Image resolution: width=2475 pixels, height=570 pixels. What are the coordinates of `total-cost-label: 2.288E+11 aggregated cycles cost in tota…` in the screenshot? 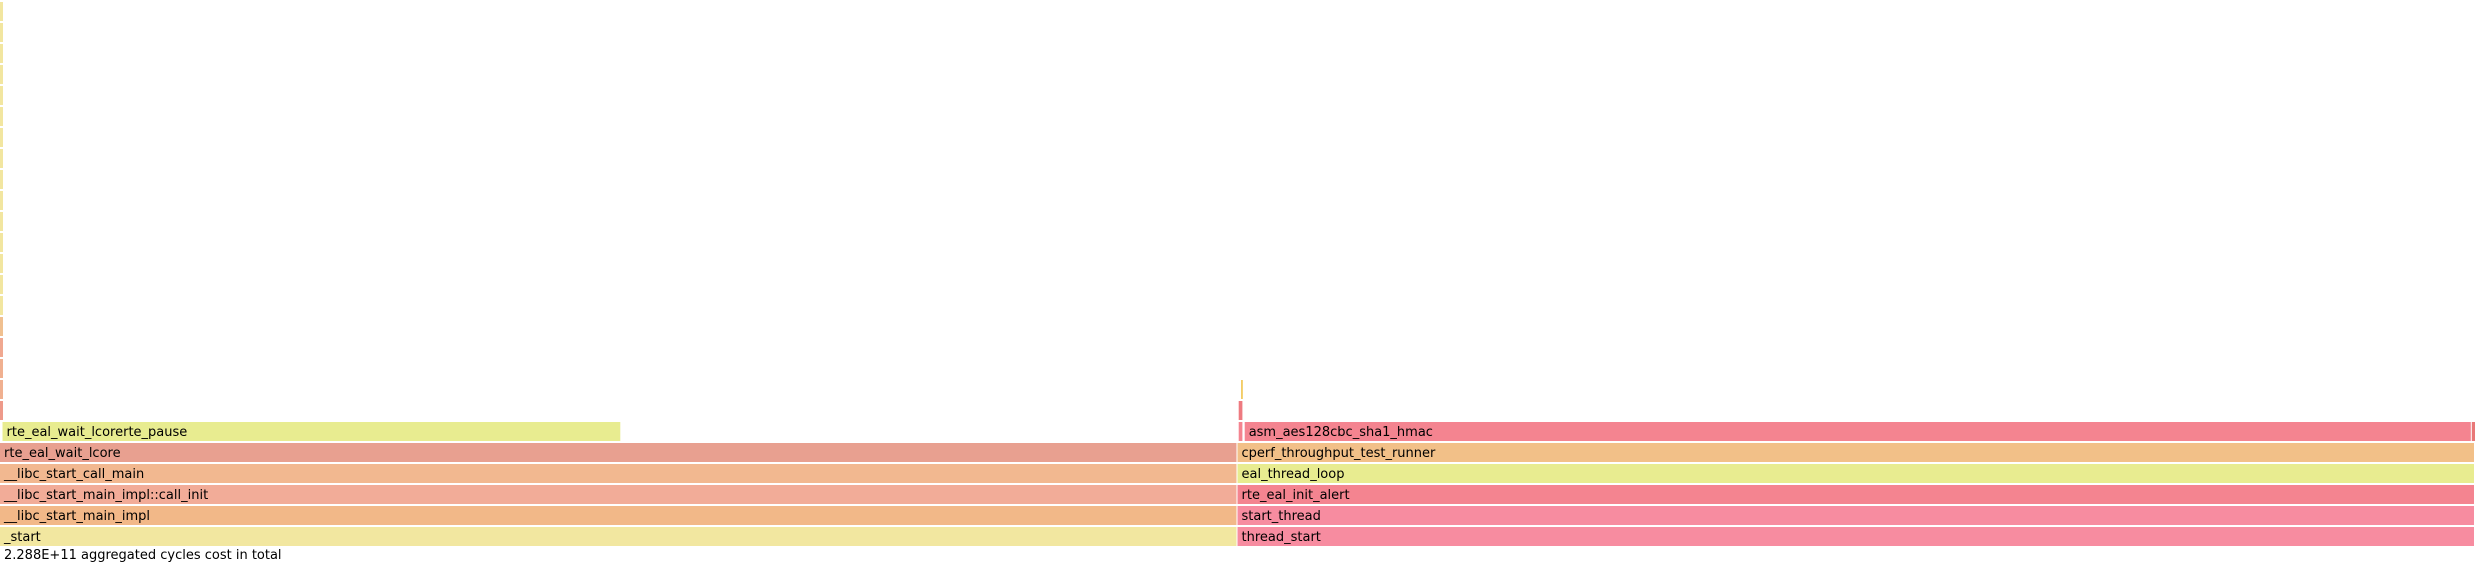 It's located at (143, 555).